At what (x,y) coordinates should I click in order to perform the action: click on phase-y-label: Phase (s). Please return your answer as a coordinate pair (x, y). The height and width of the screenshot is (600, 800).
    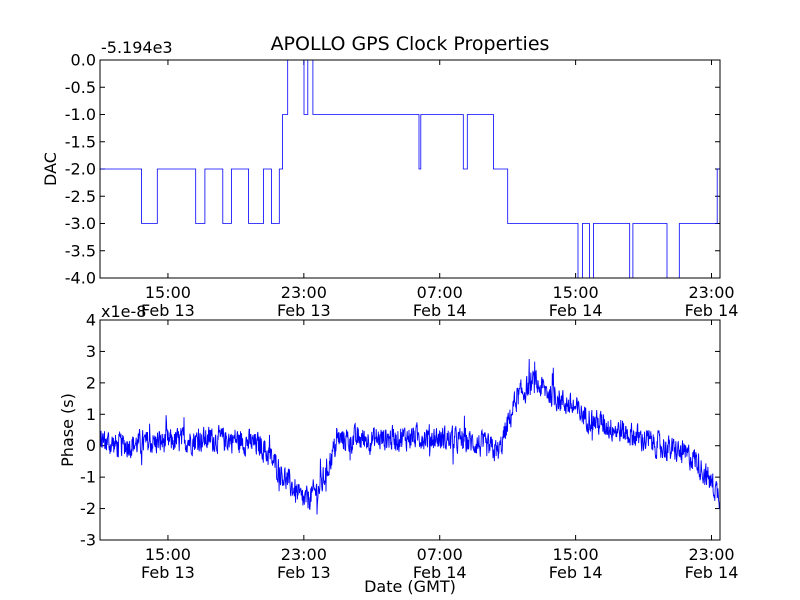
    Looking at the image, I should click on (67, 430).